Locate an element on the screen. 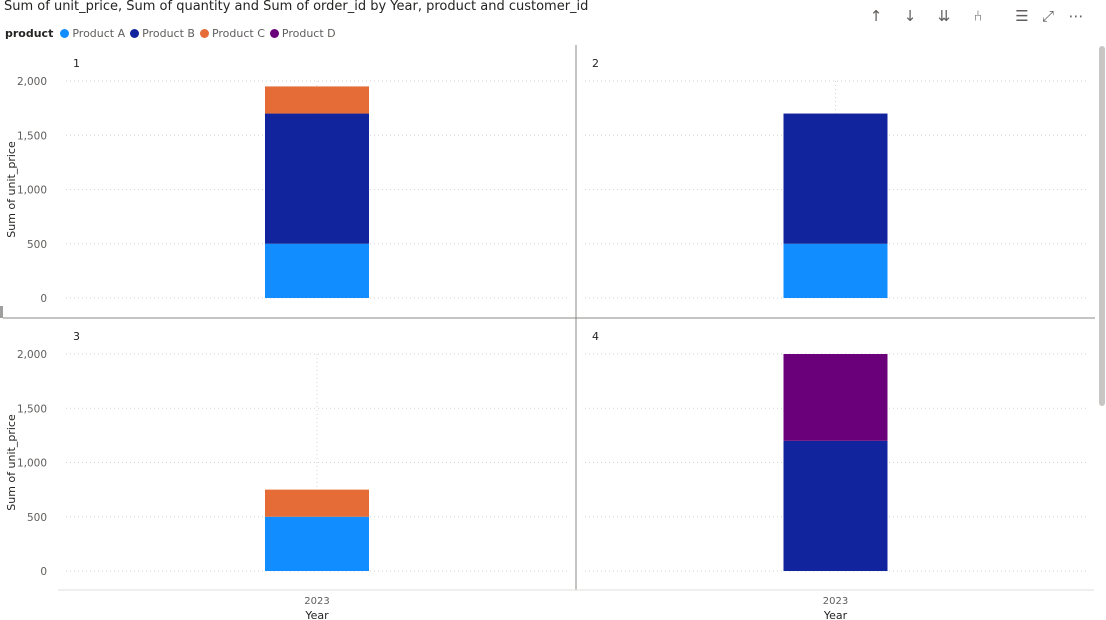 The height and width of the screenshot is (620, 1106). legend-item-product-d: Product D is located at coordinates (302, 33).